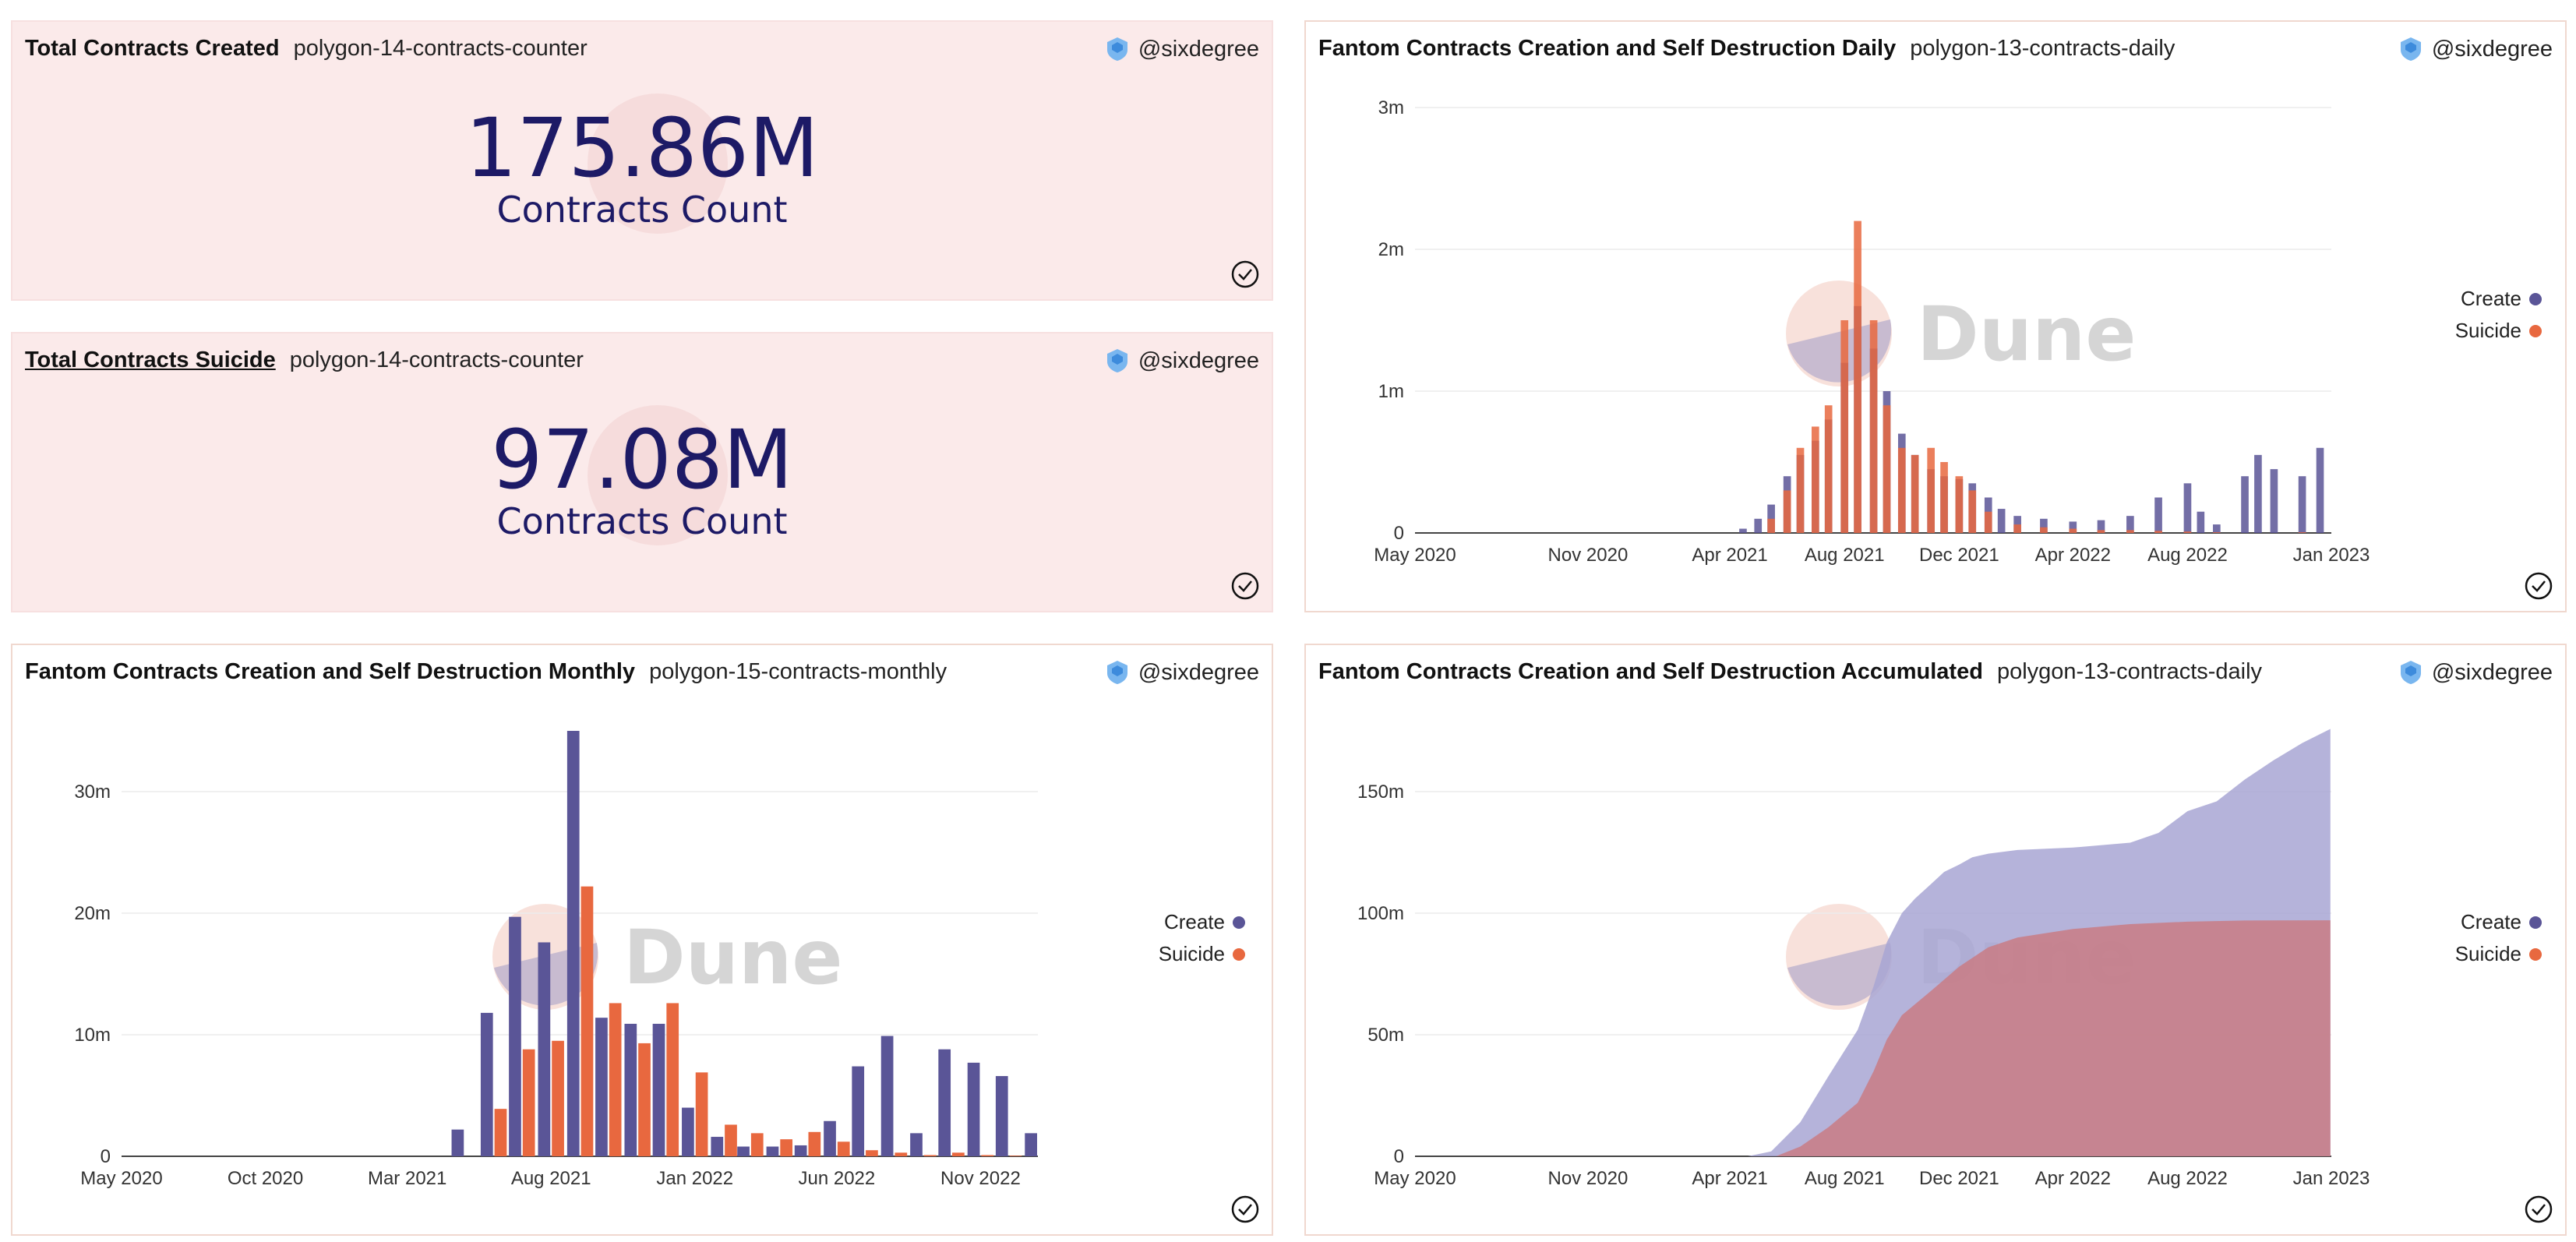 This screenshot has width=2576, height=1242. What do you see at coordinates (1959, 1178) in the screenshot?
I see `x-tick-label: Dec 2021` at bounding box center [1959, 1178].